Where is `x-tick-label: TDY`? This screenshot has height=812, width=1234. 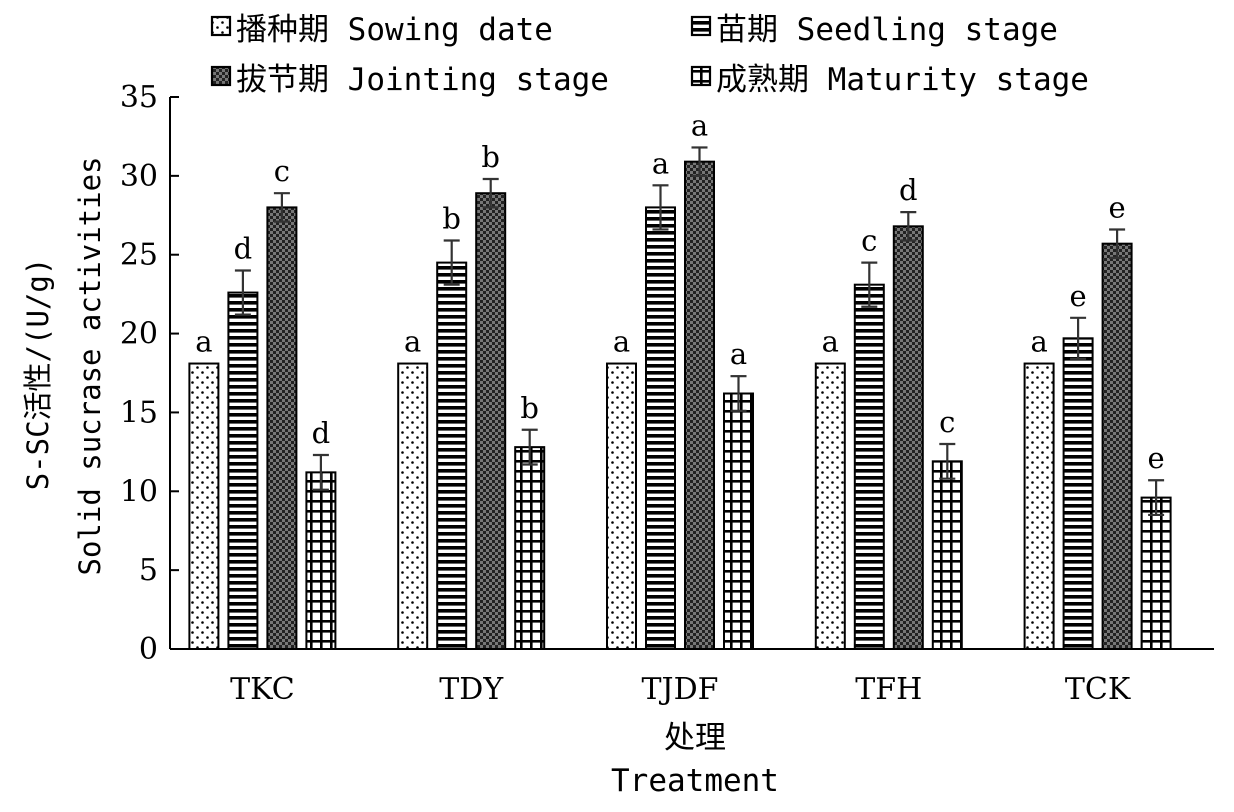
x-tick-label: TDY is located at coordinates (471, 689).